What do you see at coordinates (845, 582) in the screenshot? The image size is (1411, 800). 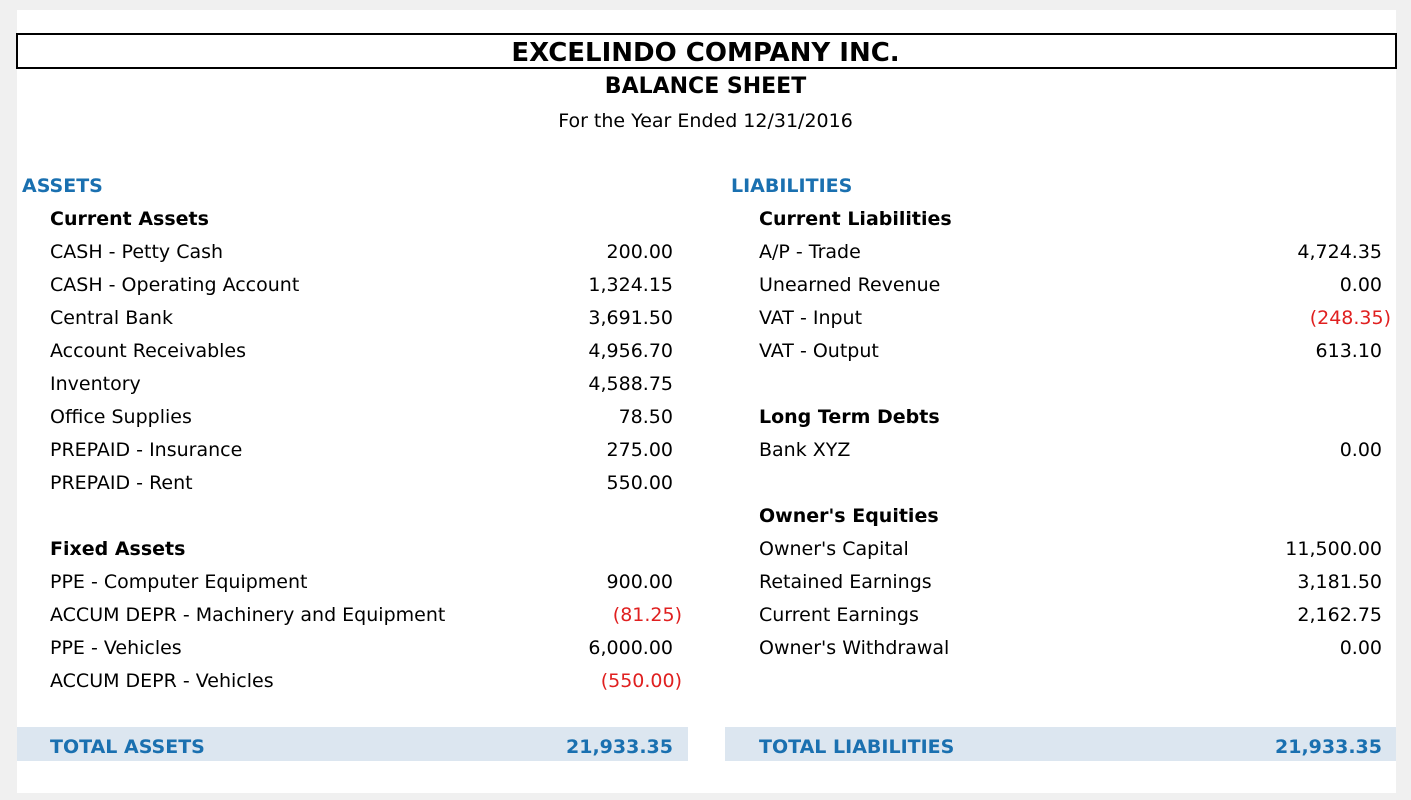 I see `row-label: Retained Earnings` at bounding box center [845, 582].